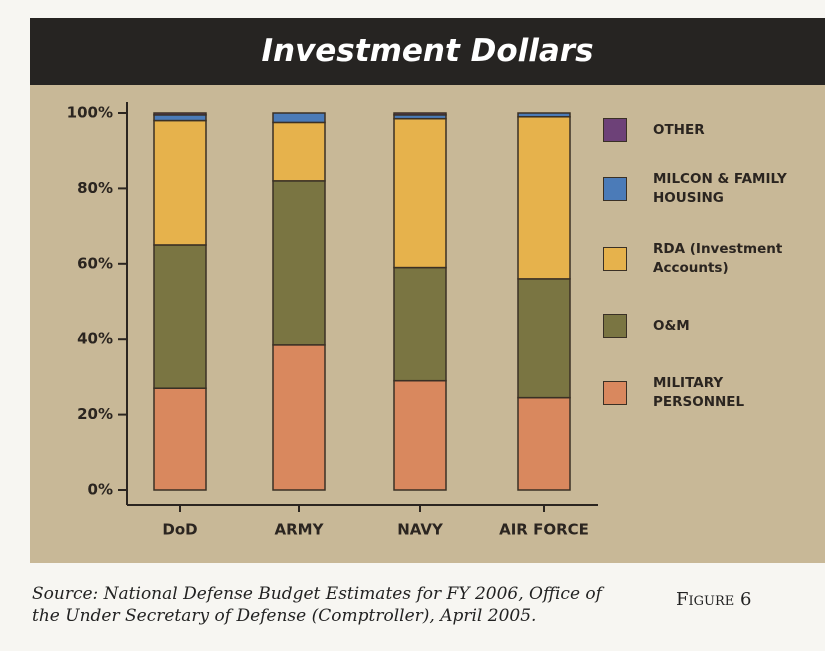 The image size is (825, 651). What do you see at coordinates (427, 51) in the screenshot?
I see `chart-title: Investment Dollars` at bounding box center [427, 51].